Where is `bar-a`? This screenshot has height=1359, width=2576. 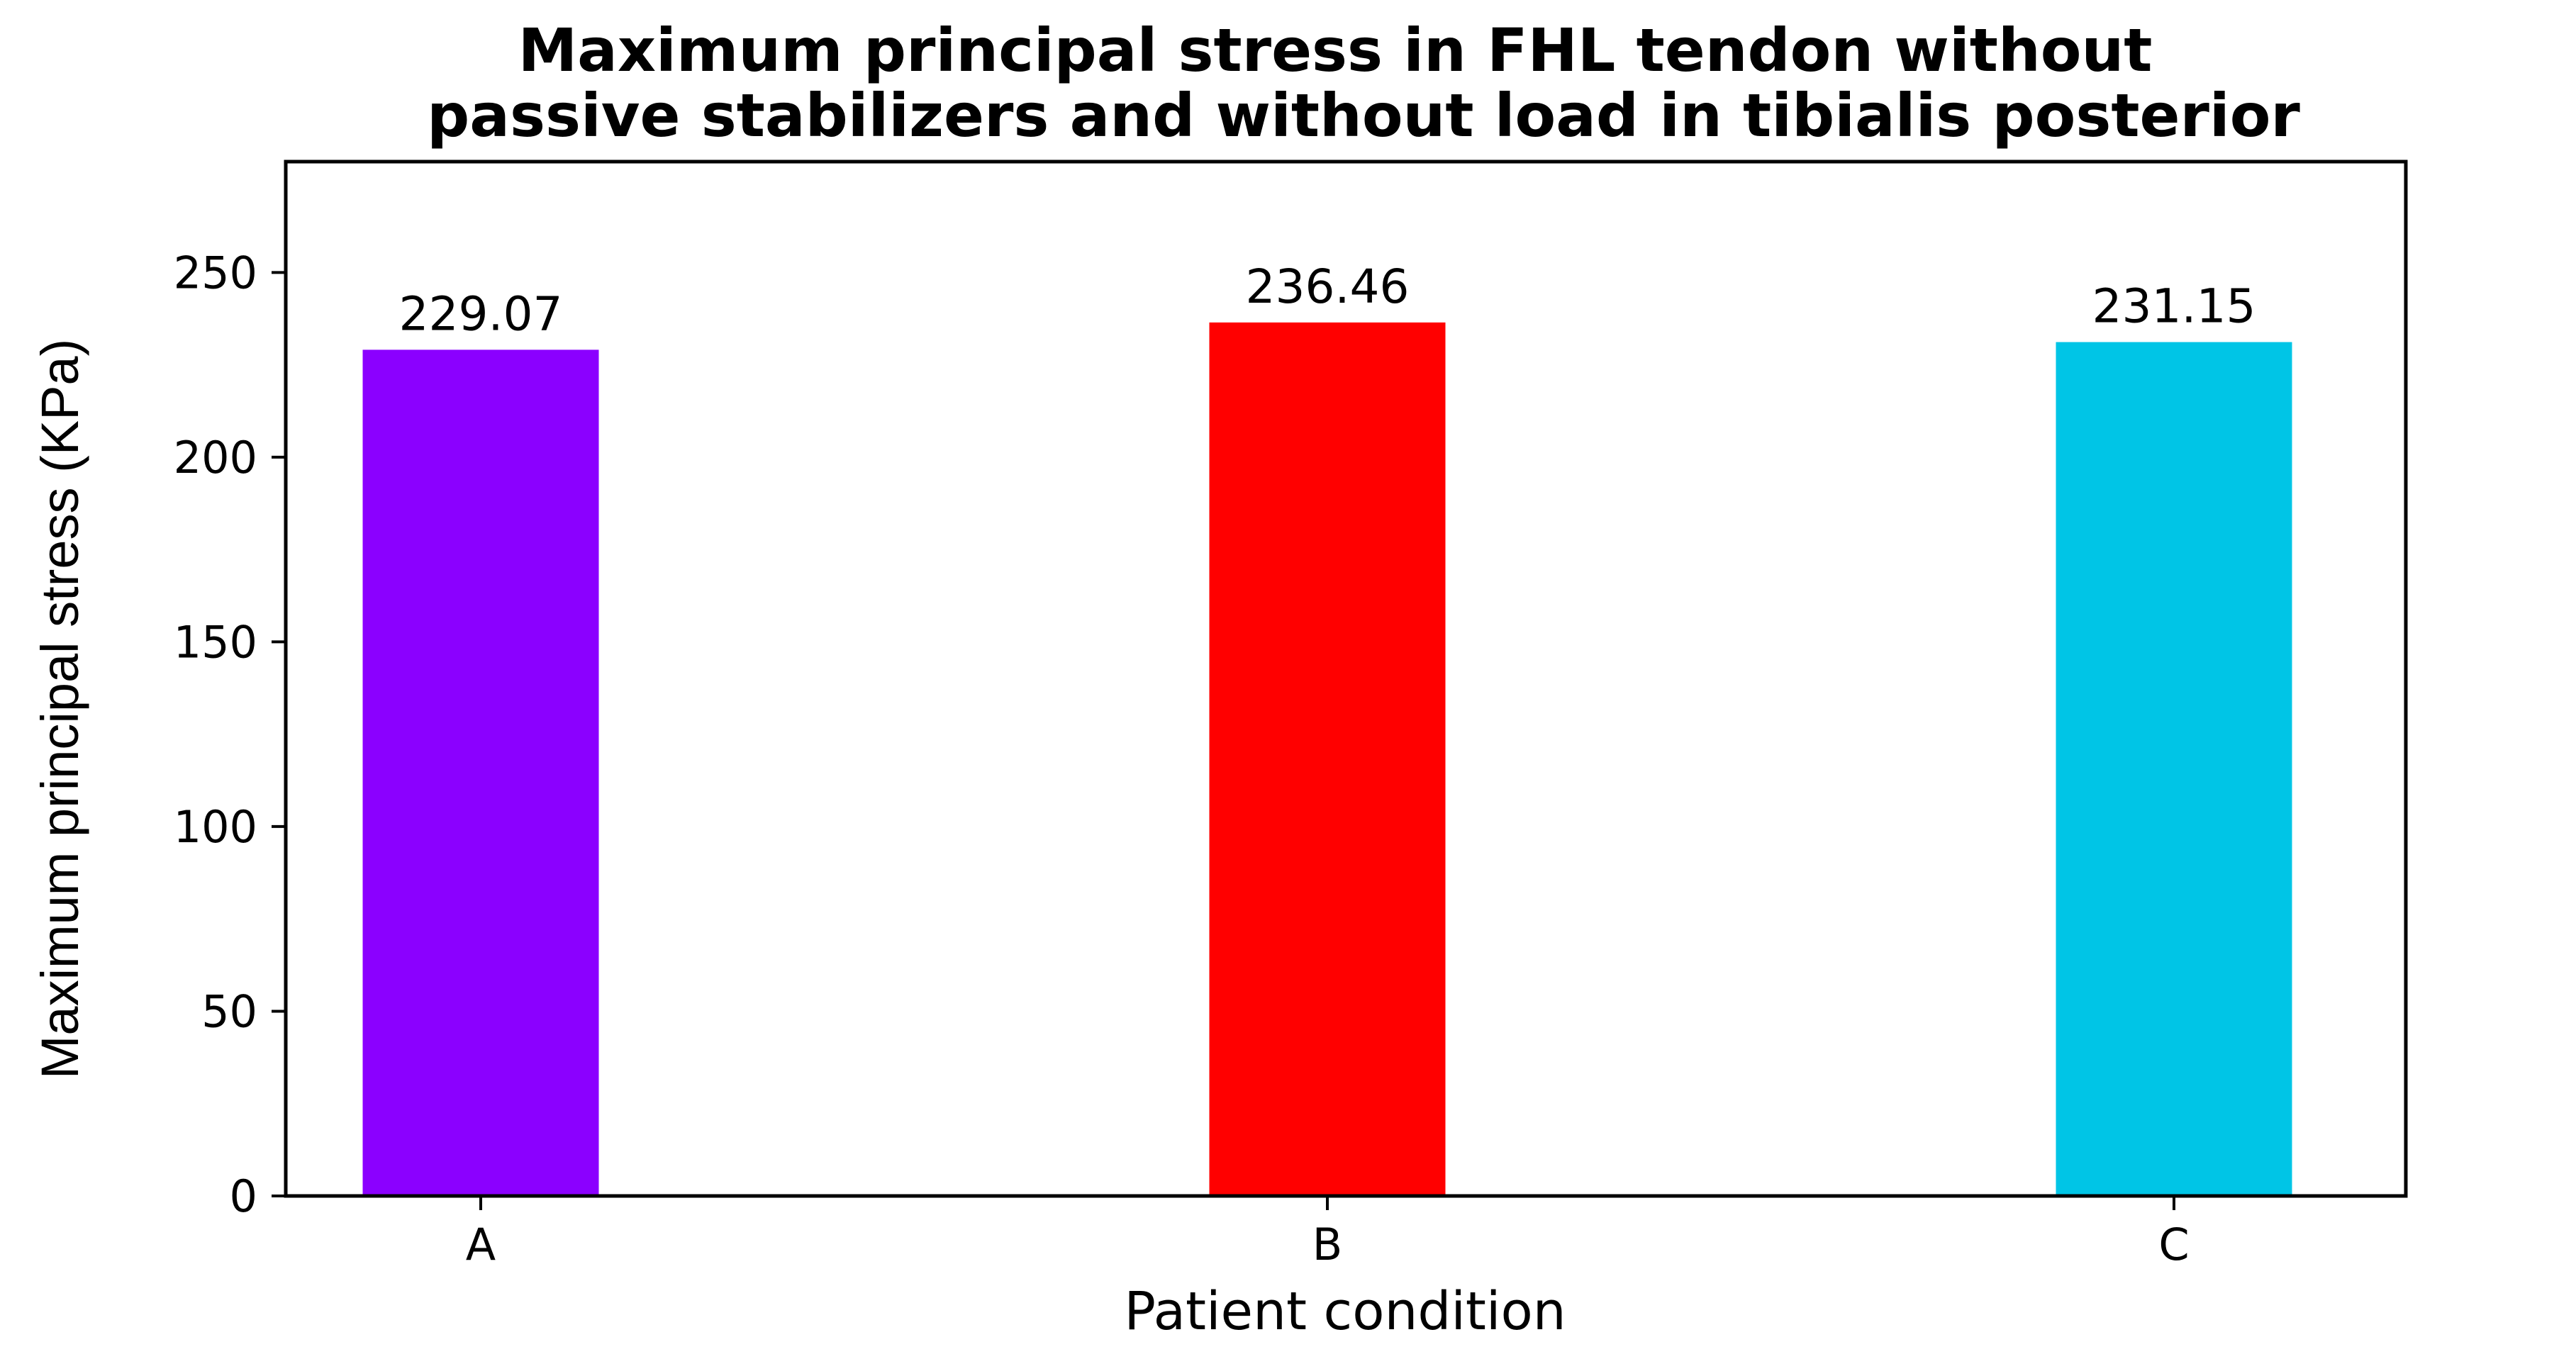 bar-a is located at coordinates (481, 773).